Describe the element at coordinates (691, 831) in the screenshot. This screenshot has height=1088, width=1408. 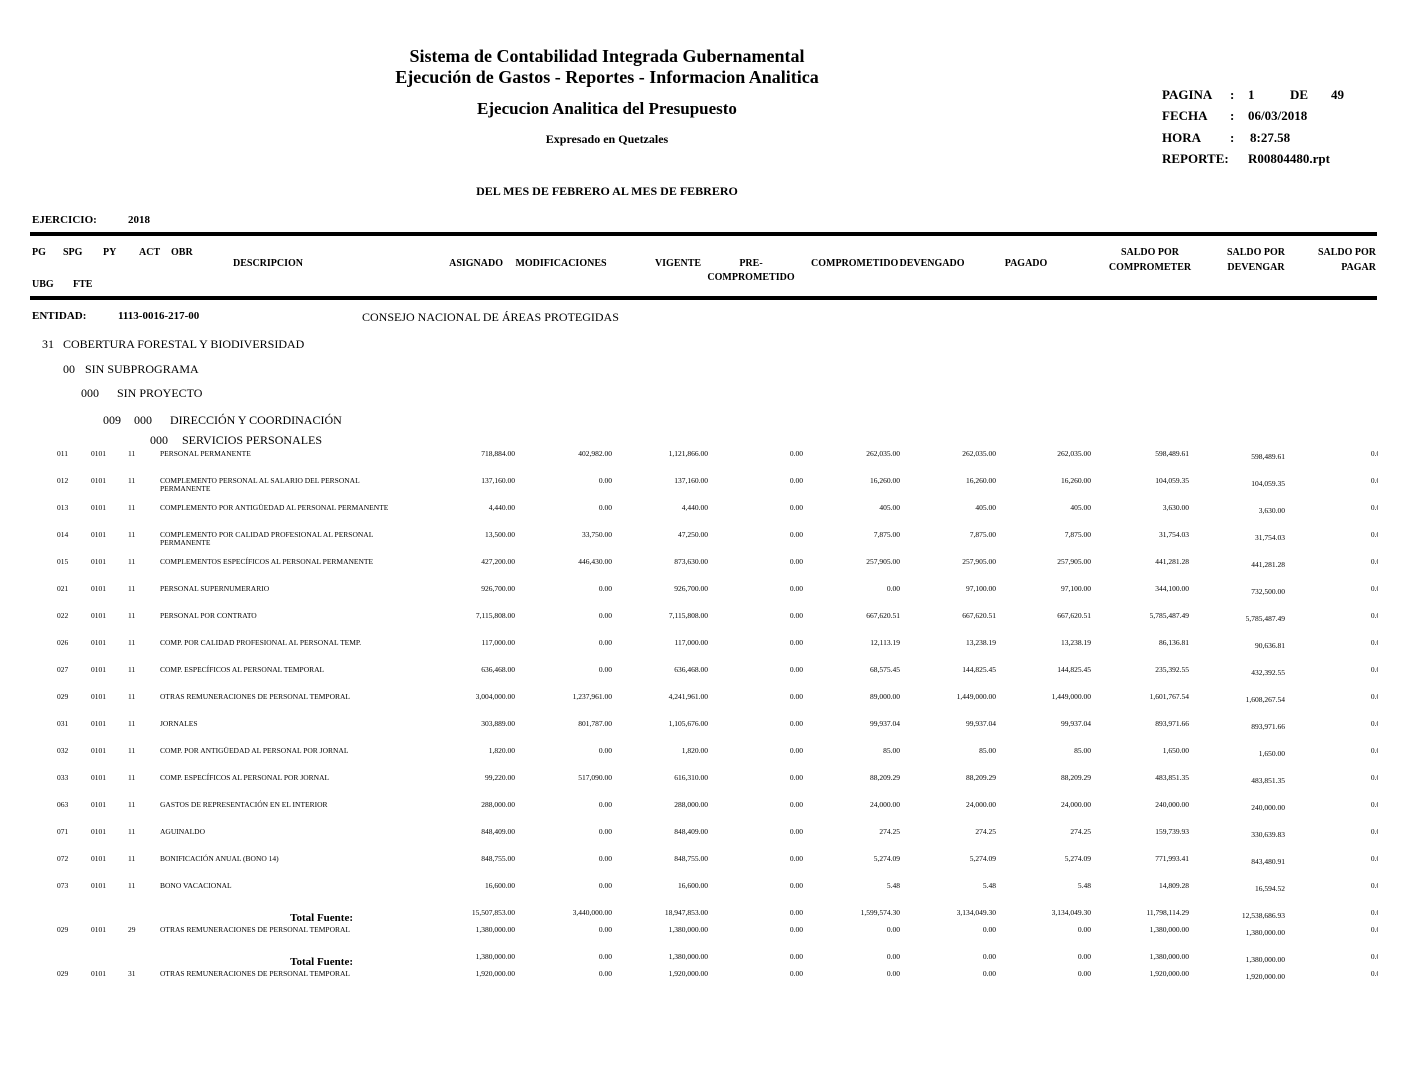
I see `amount: 848,409.00` at that location.